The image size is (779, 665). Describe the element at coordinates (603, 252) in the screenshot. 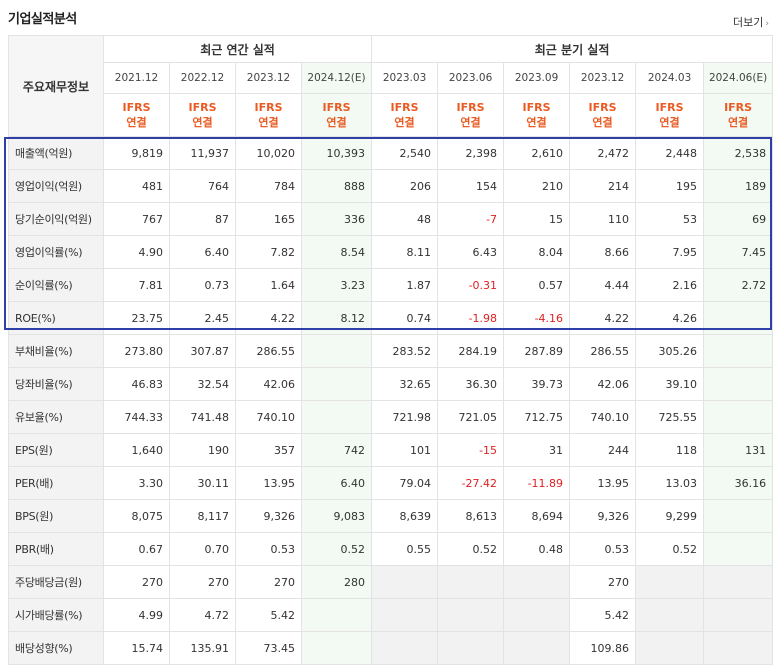

I see `quarterly-value: 8.66` at that location.